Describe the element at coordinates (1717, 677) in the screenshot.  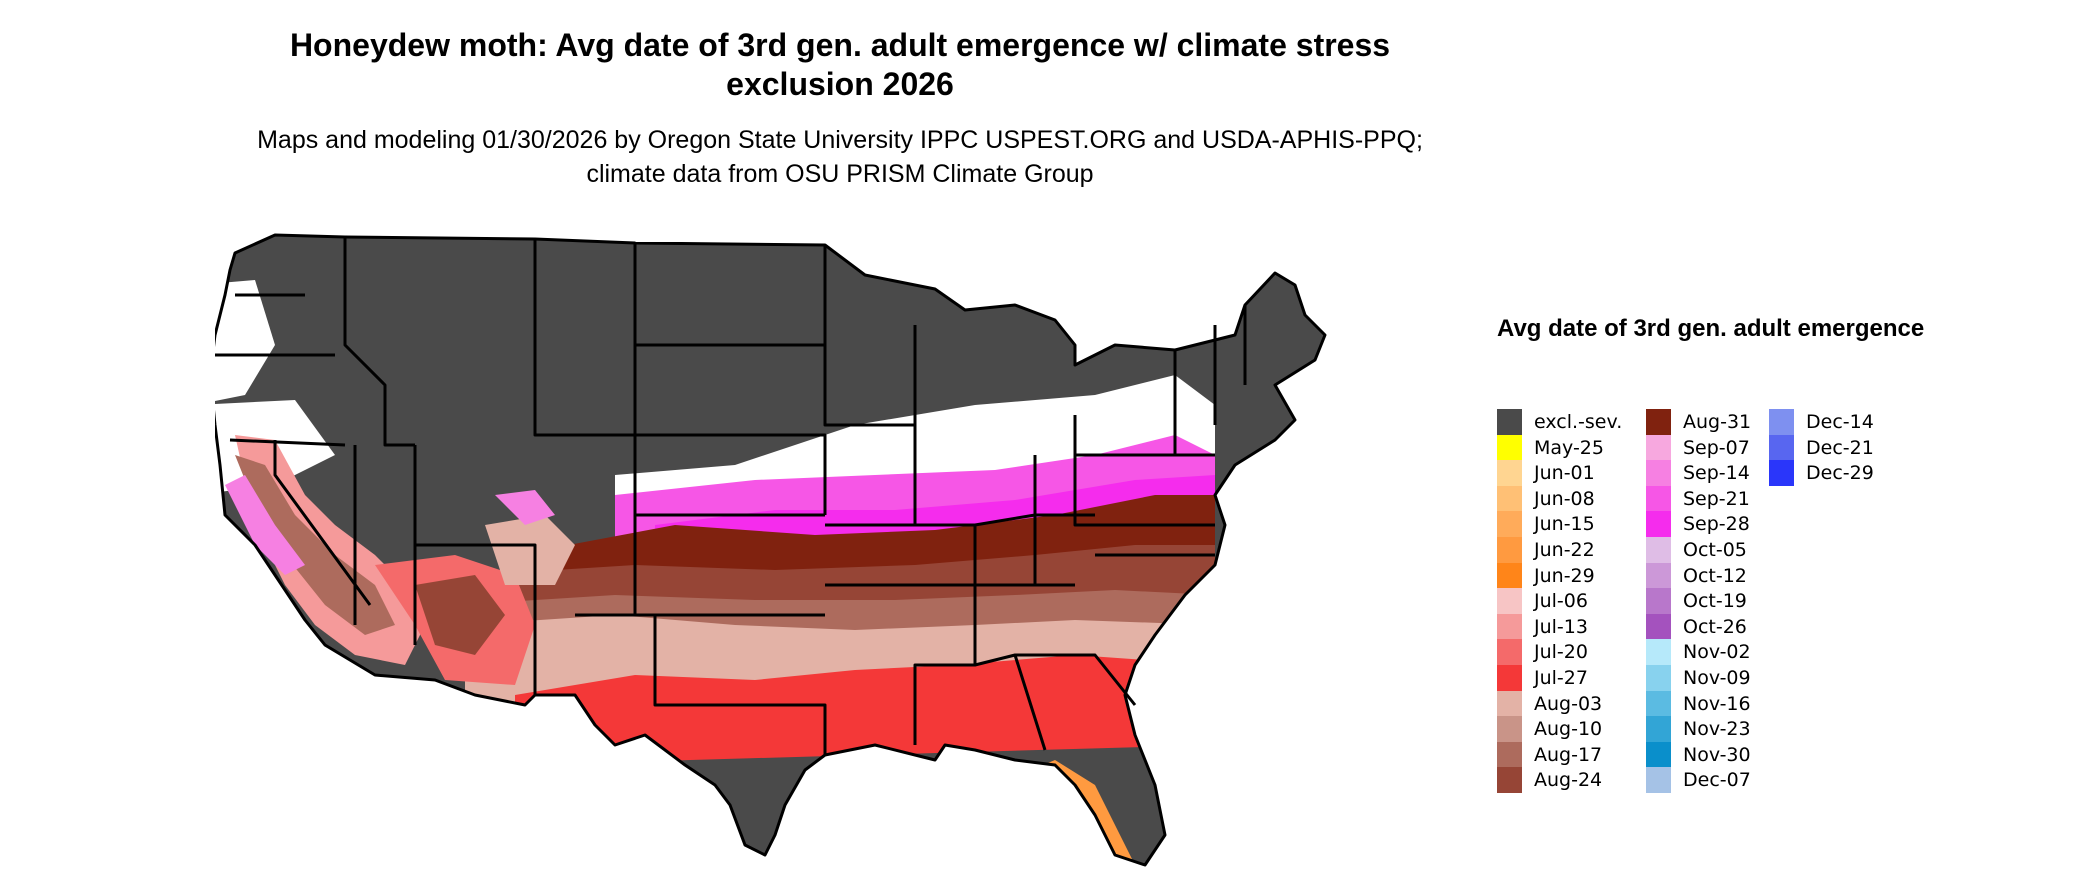
I see `legend-label: Nov-09` at that location.